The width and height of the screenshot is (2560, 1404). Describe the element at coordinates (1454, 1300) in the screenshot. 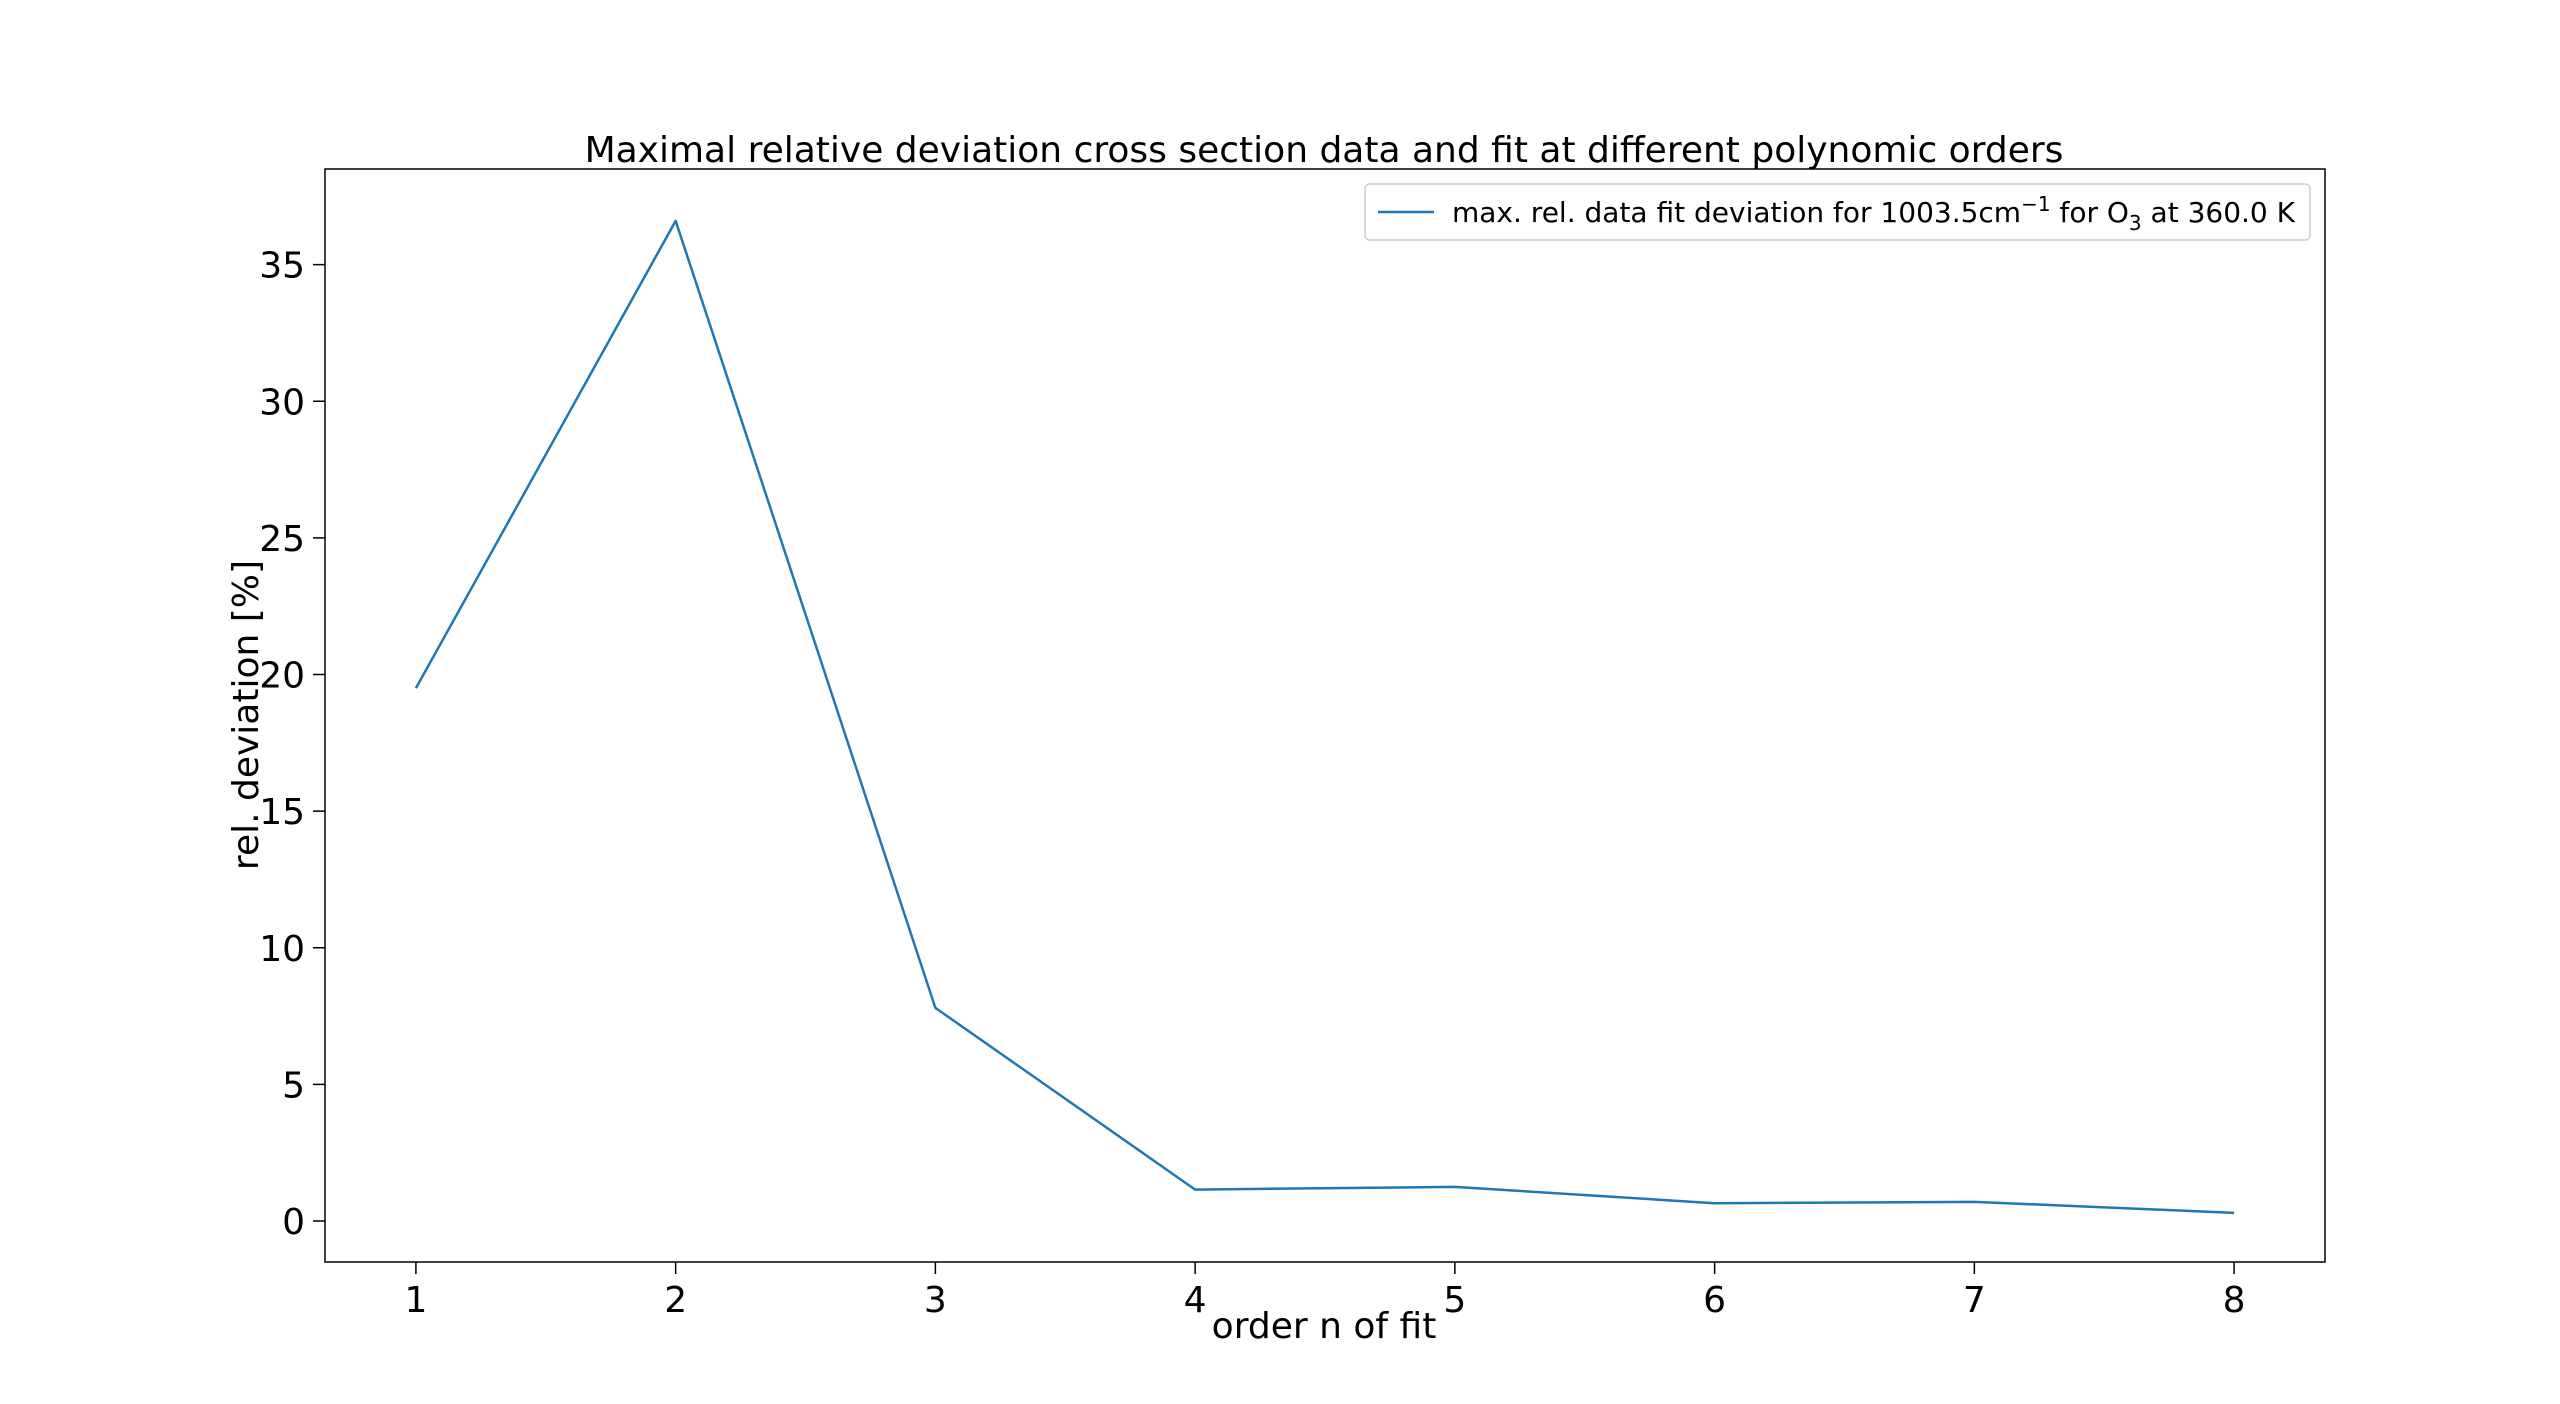

I see `x-tick-label: 5` at that location.